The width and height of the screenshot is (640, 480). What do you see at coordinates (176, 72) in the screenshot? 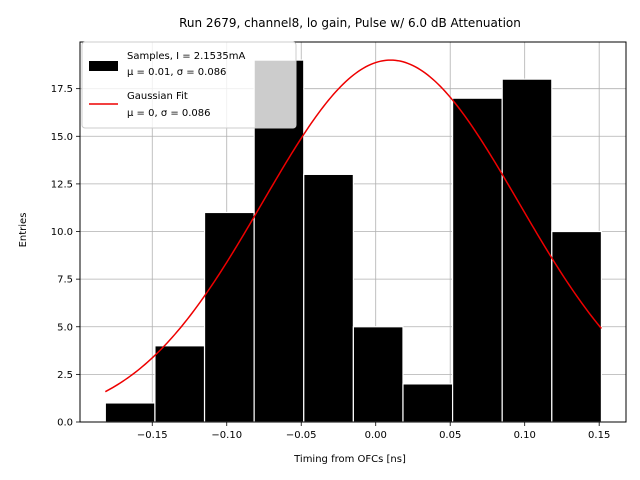
I see `legend-label-samples-stats: μ = 0.01, σ = 0.086` at bounding box center [176, 72].